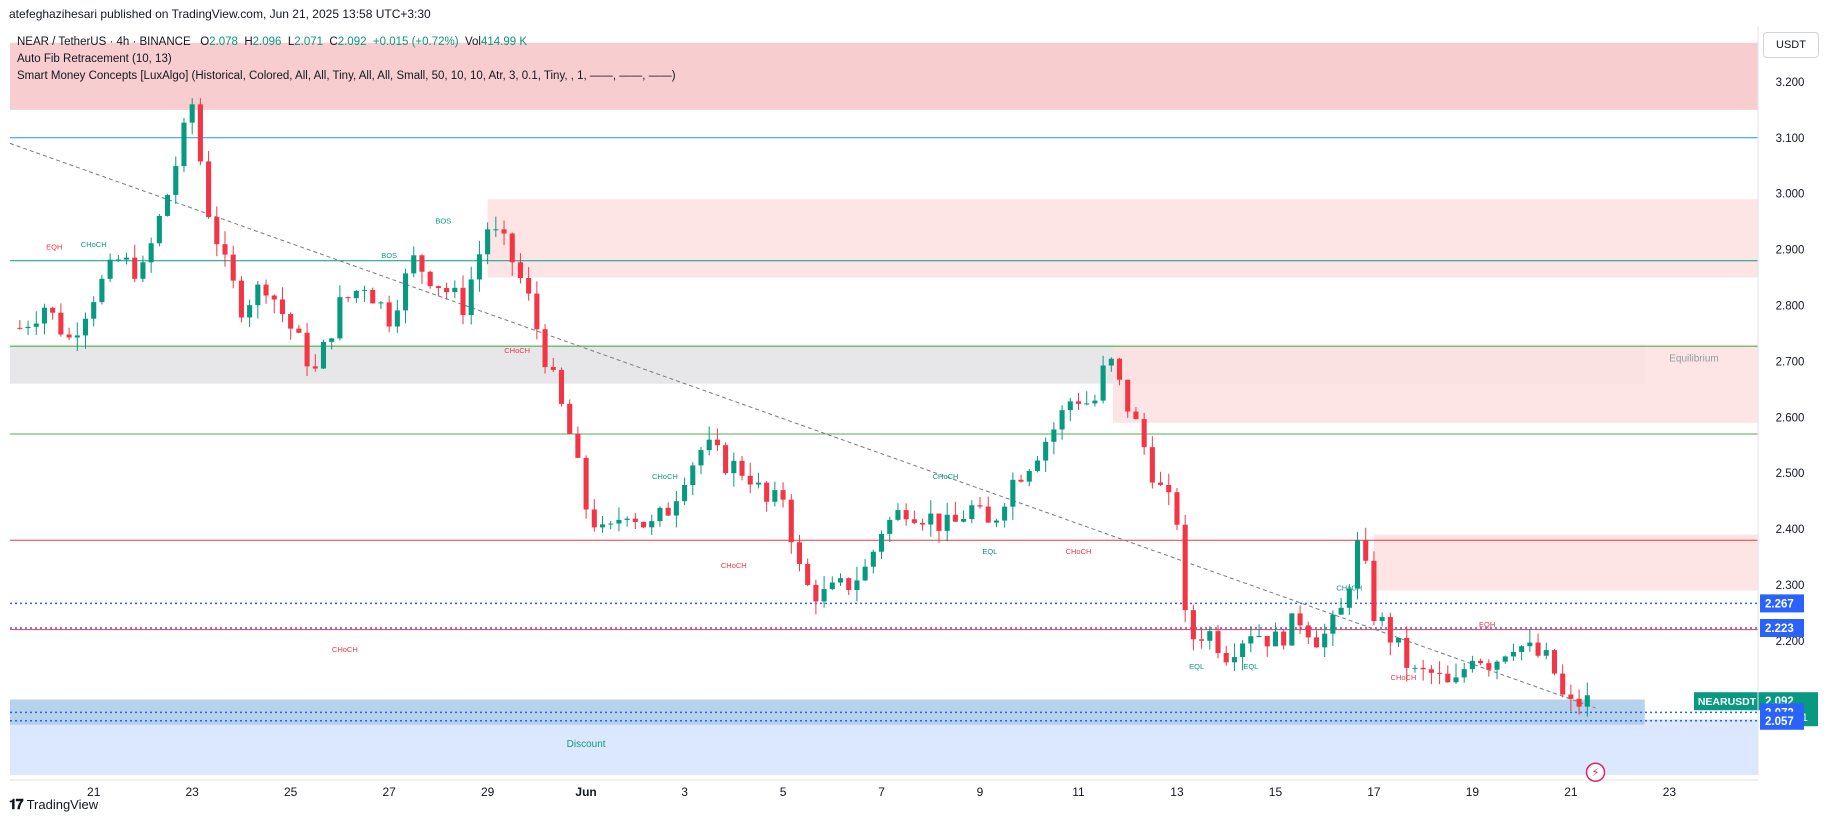 The image size is (1835, 822). Describe the element at coordinates (1790, 362) in the screenshot. I see `y-tick-label: 2.700` at that location.